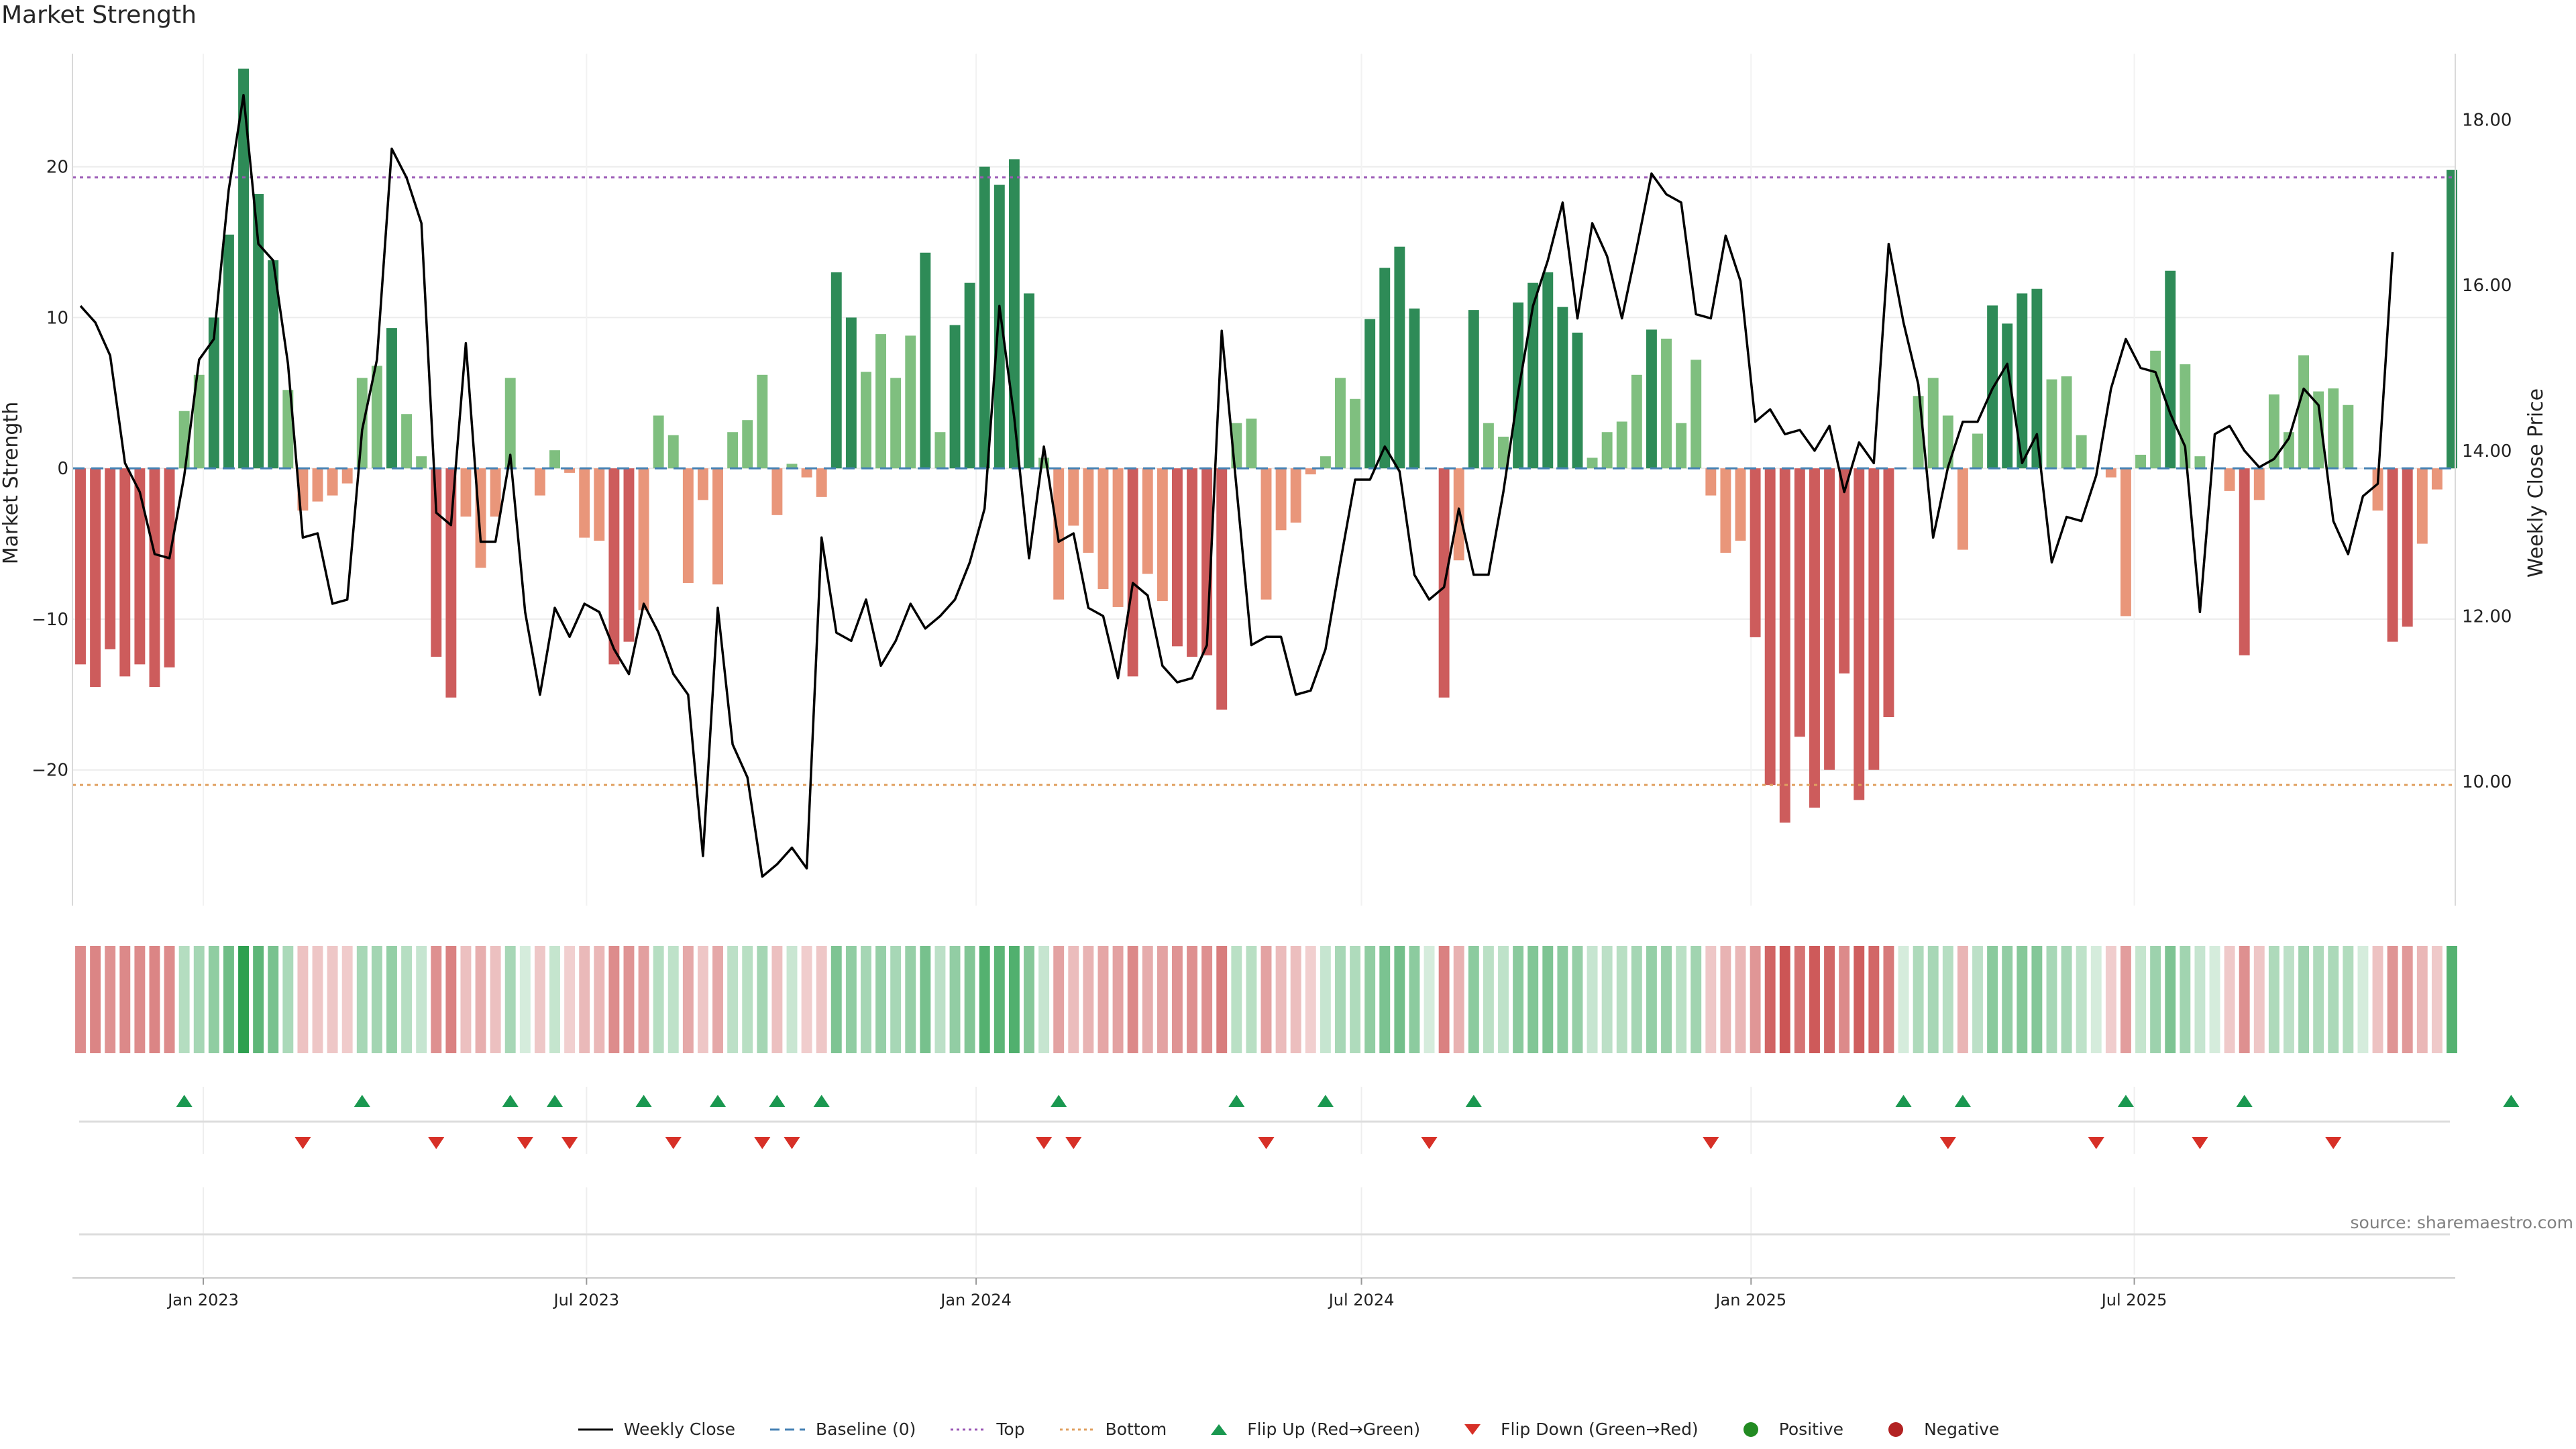 The image size is (2576, 1449). Describe the element at coordinates (1472, 1429) in the screenshot. I see `triangle-down-icon` at that location.